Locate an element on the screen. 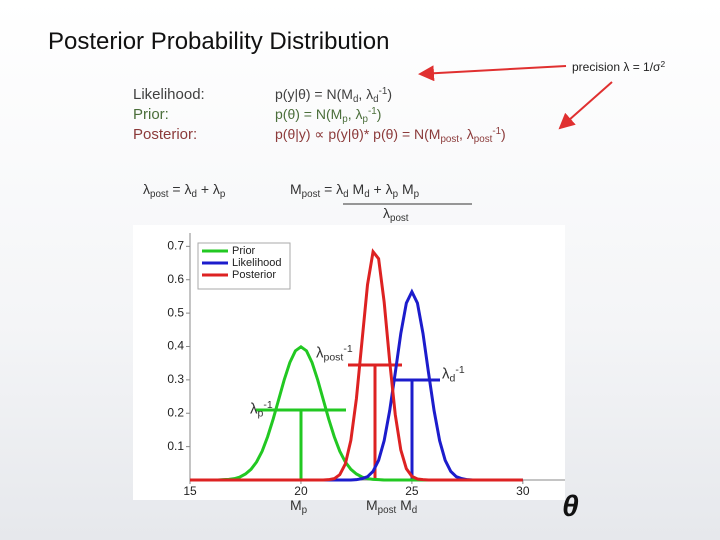 The width and height of the screenshot is (720, 540). annotation: Mp is located at coordinates (298, 507).